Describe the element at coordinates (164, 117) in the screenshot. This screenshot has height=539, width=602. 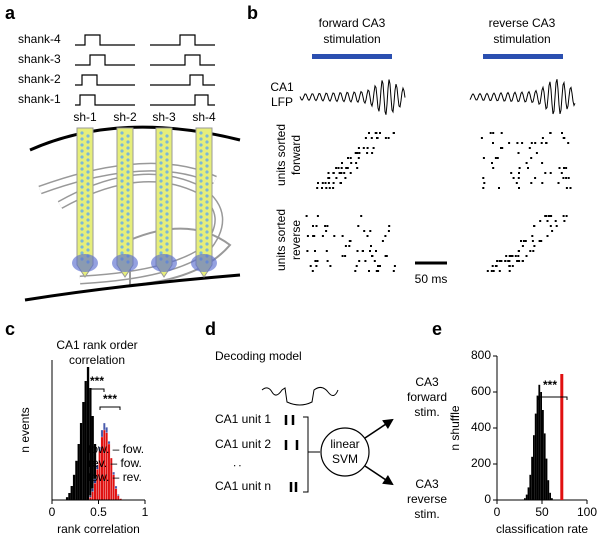
I see `probe-label: sh-3` at that location.